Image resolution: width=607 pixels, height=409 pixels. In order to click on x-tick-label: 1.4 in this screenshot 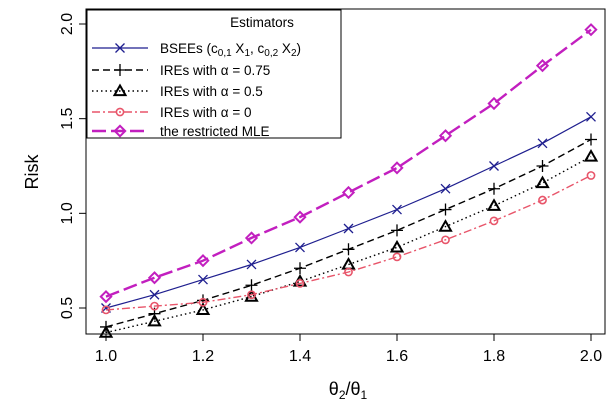, I will do `click(300, 356)`.